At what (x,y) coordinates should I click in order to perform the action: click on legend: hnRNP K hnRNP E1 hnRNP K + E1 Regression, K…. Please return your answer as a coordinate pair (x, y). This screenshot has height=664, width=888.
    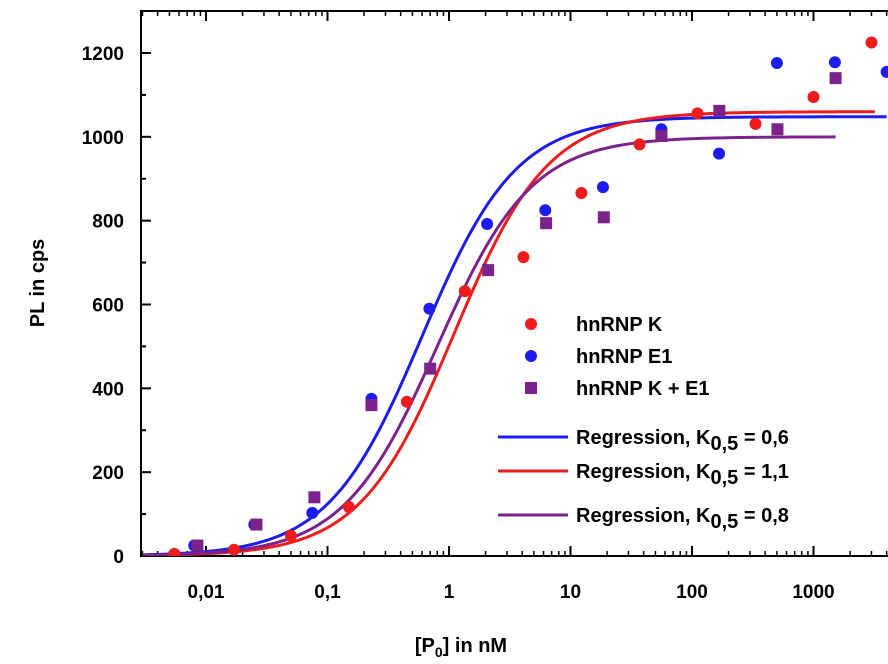
    Looking at the image, I should click on (643, 423).